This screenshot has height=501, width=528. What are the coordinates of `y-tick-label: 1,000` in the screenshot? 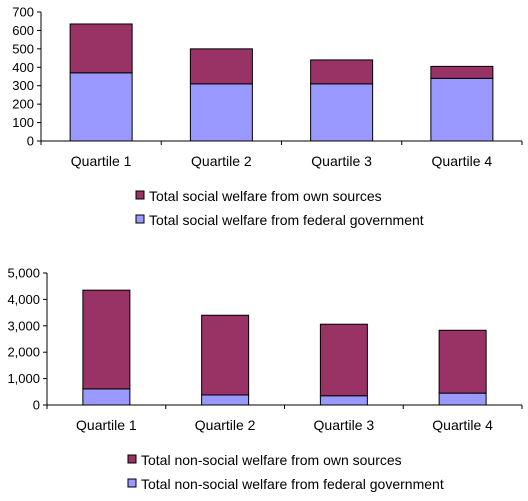 It's located at (23, 378).